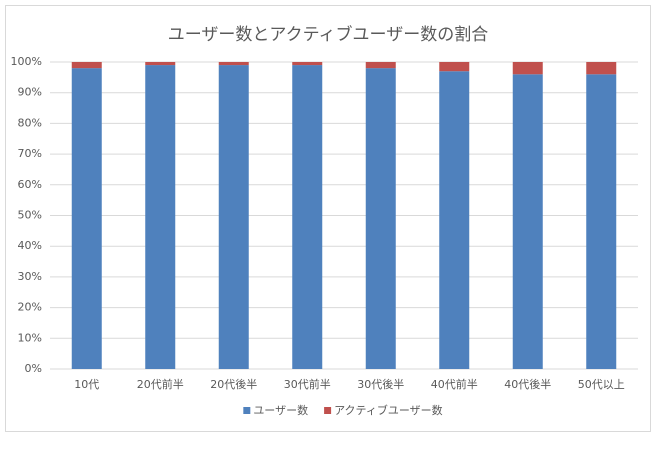 The height and width of the screenshot is (451, 656). I want to click on y-tick-label: 30%, so click(30, 276).